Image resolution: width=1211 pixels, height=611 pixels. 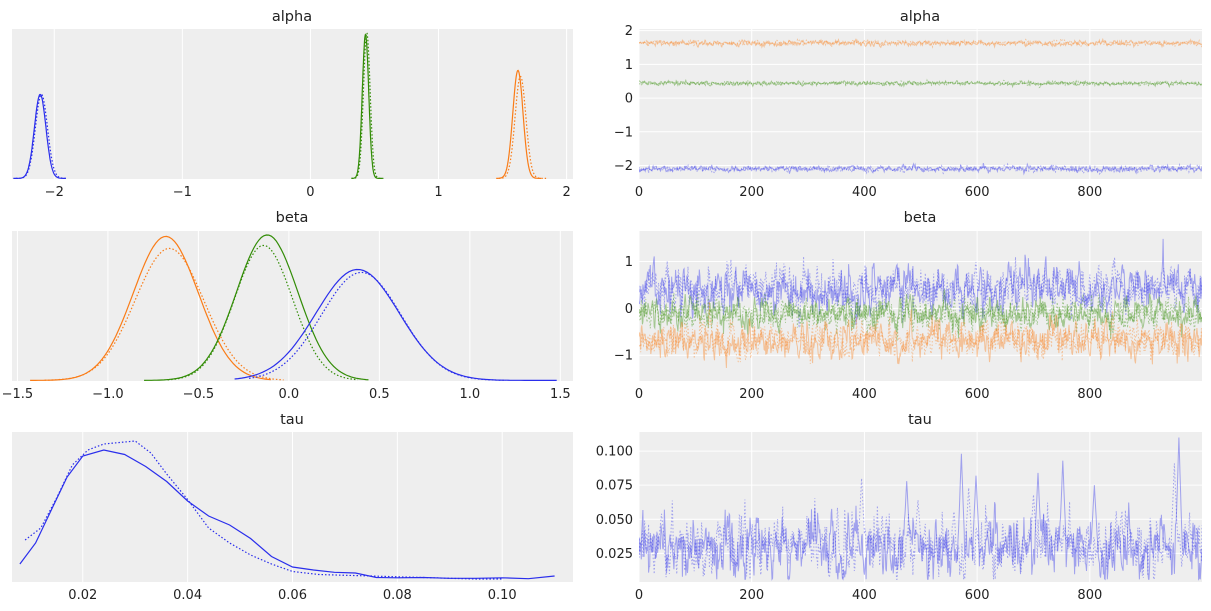 I want to click on x-tick-label: 0.02, so click(x=82, y=595).